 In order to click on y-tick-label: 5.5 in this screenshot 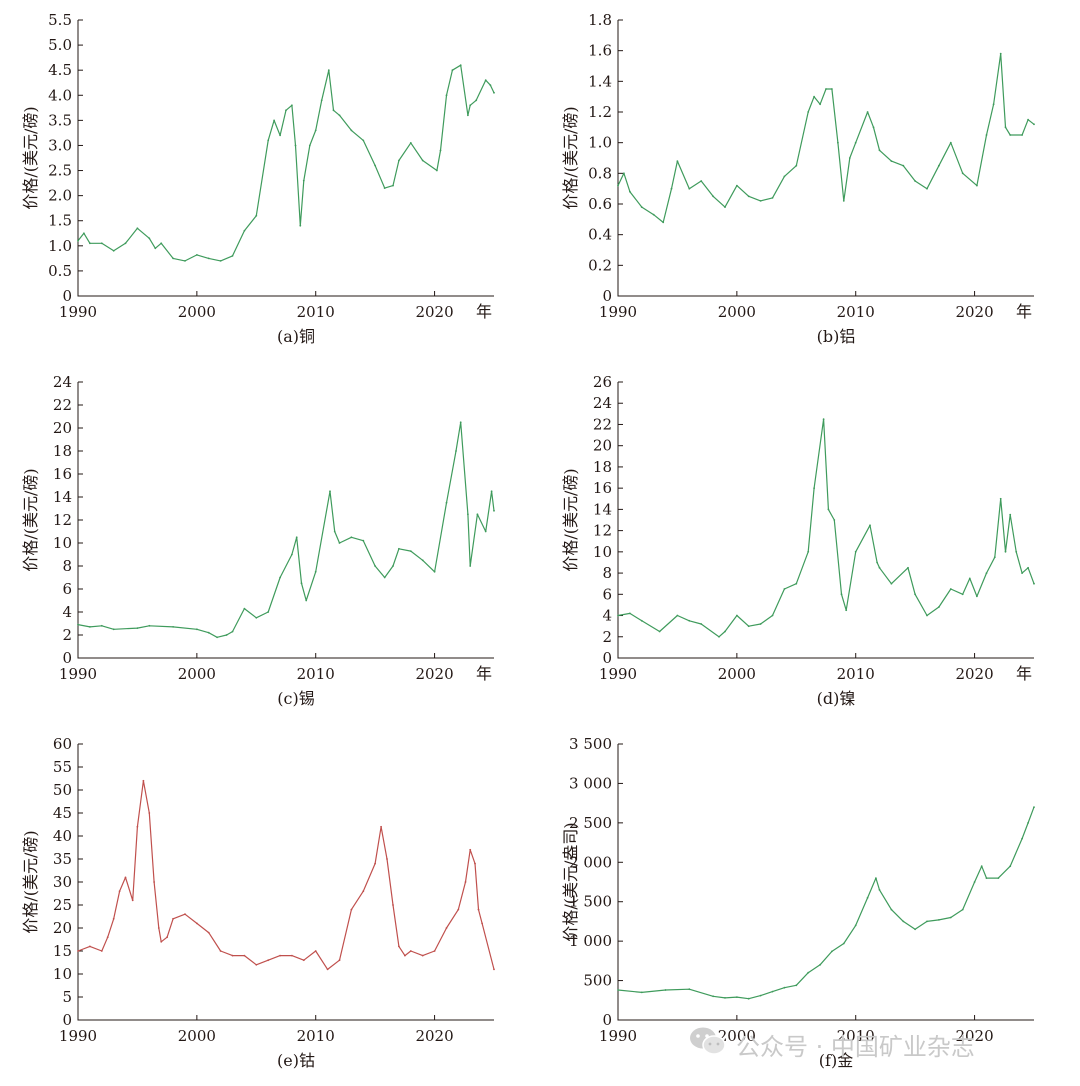, I will do `click(60, 20)`.